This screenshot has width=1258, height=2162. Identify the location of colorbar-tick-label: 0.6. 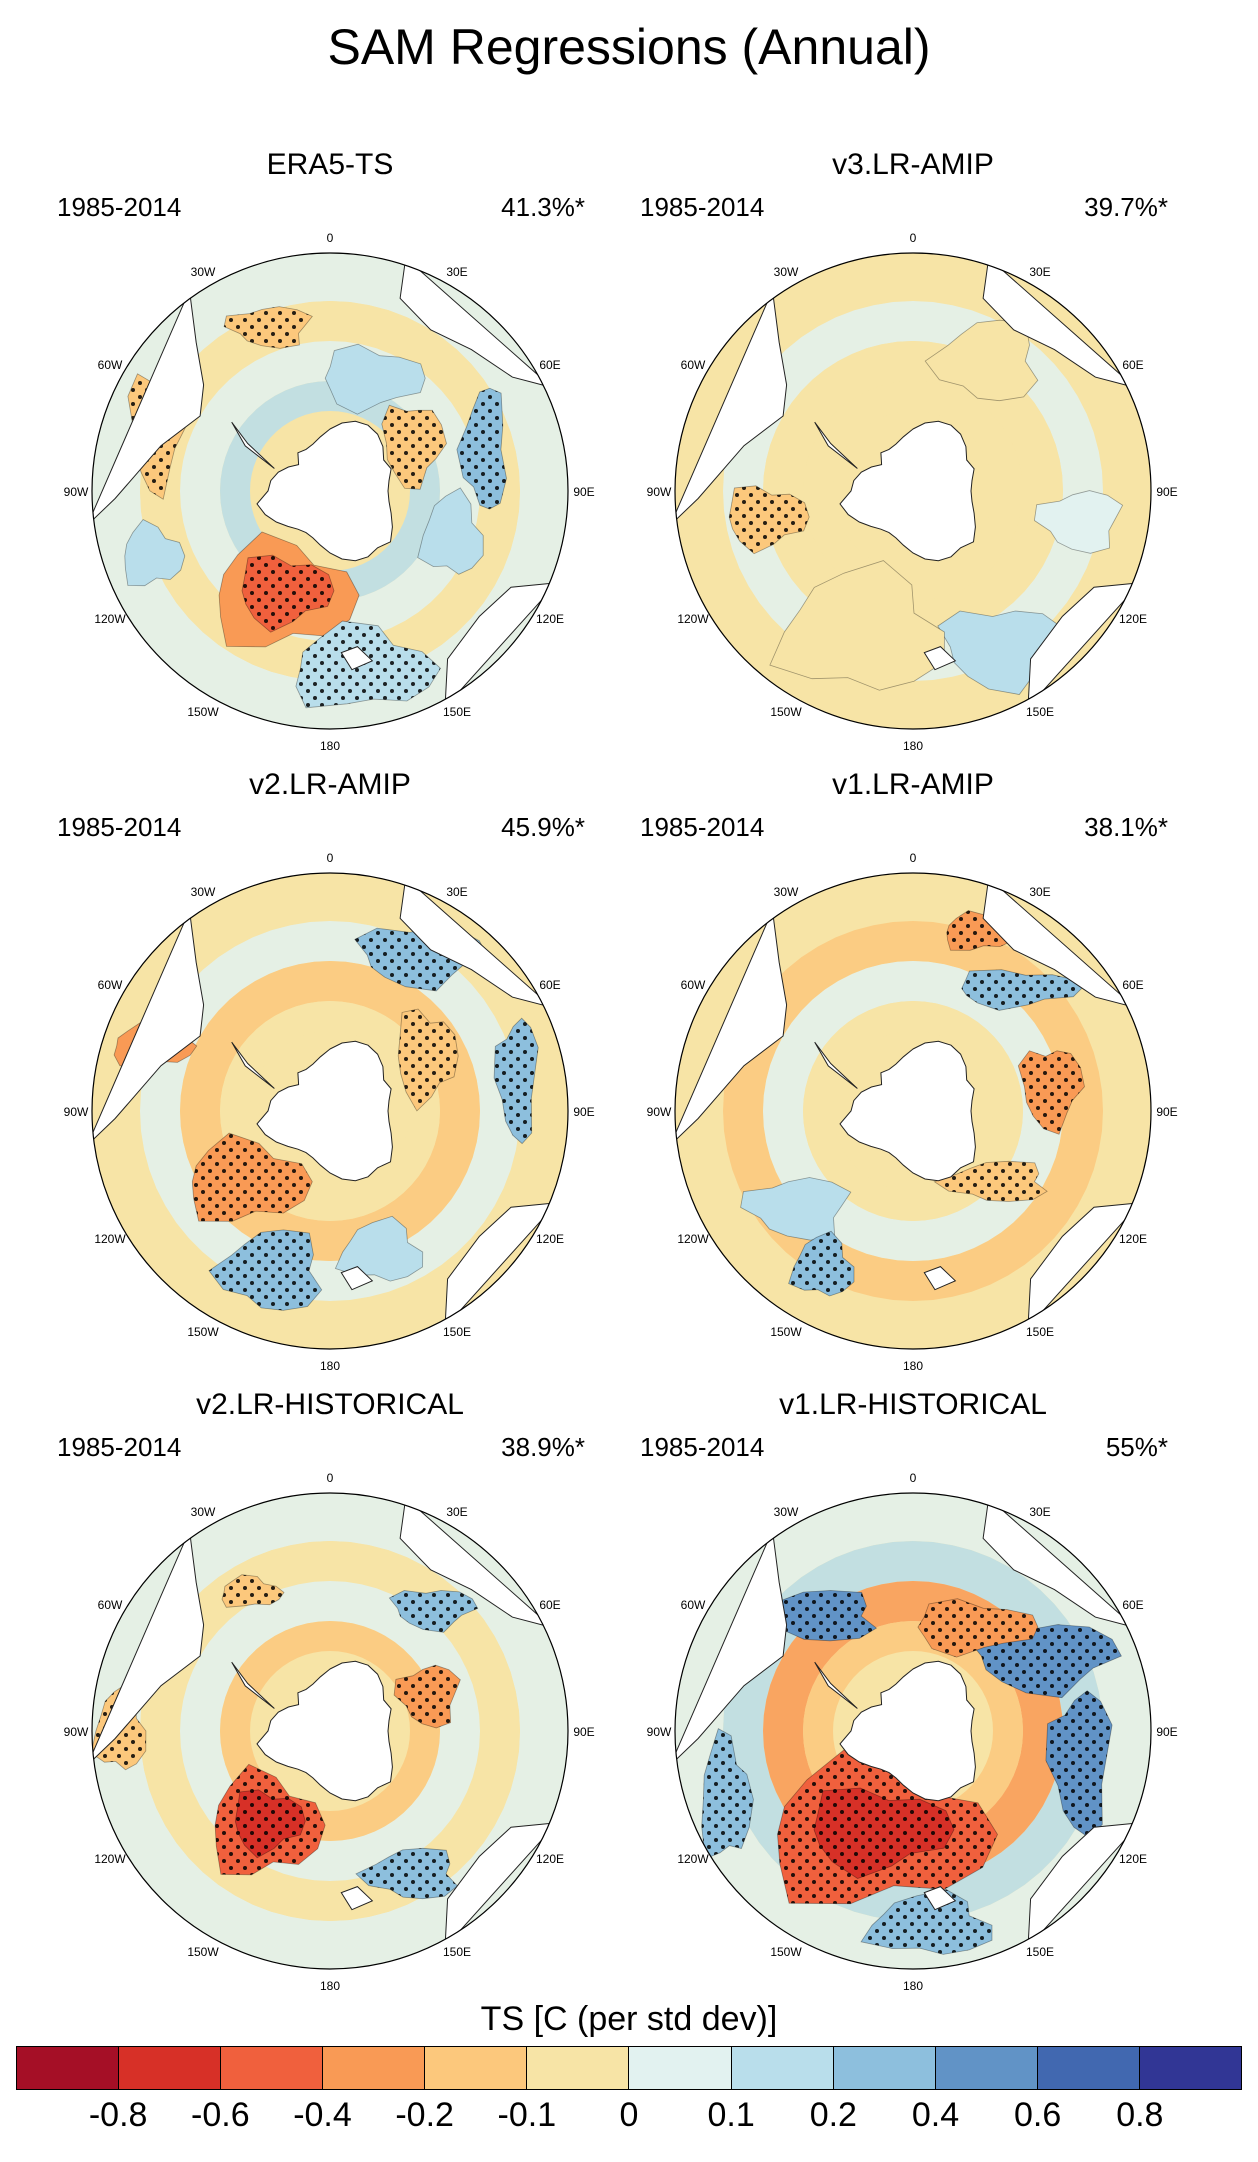
(1038, 2115).